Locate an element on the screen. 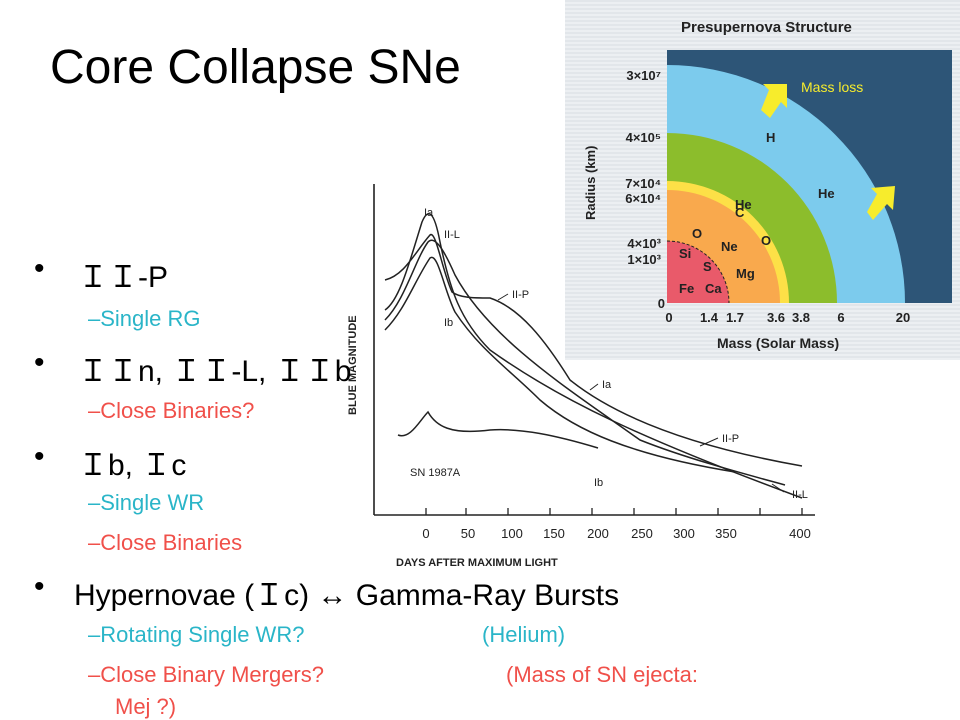 The width and height of the screenshot is (960, 720). sub-single-wr: –Single WR is located at coordinates (146, 502).